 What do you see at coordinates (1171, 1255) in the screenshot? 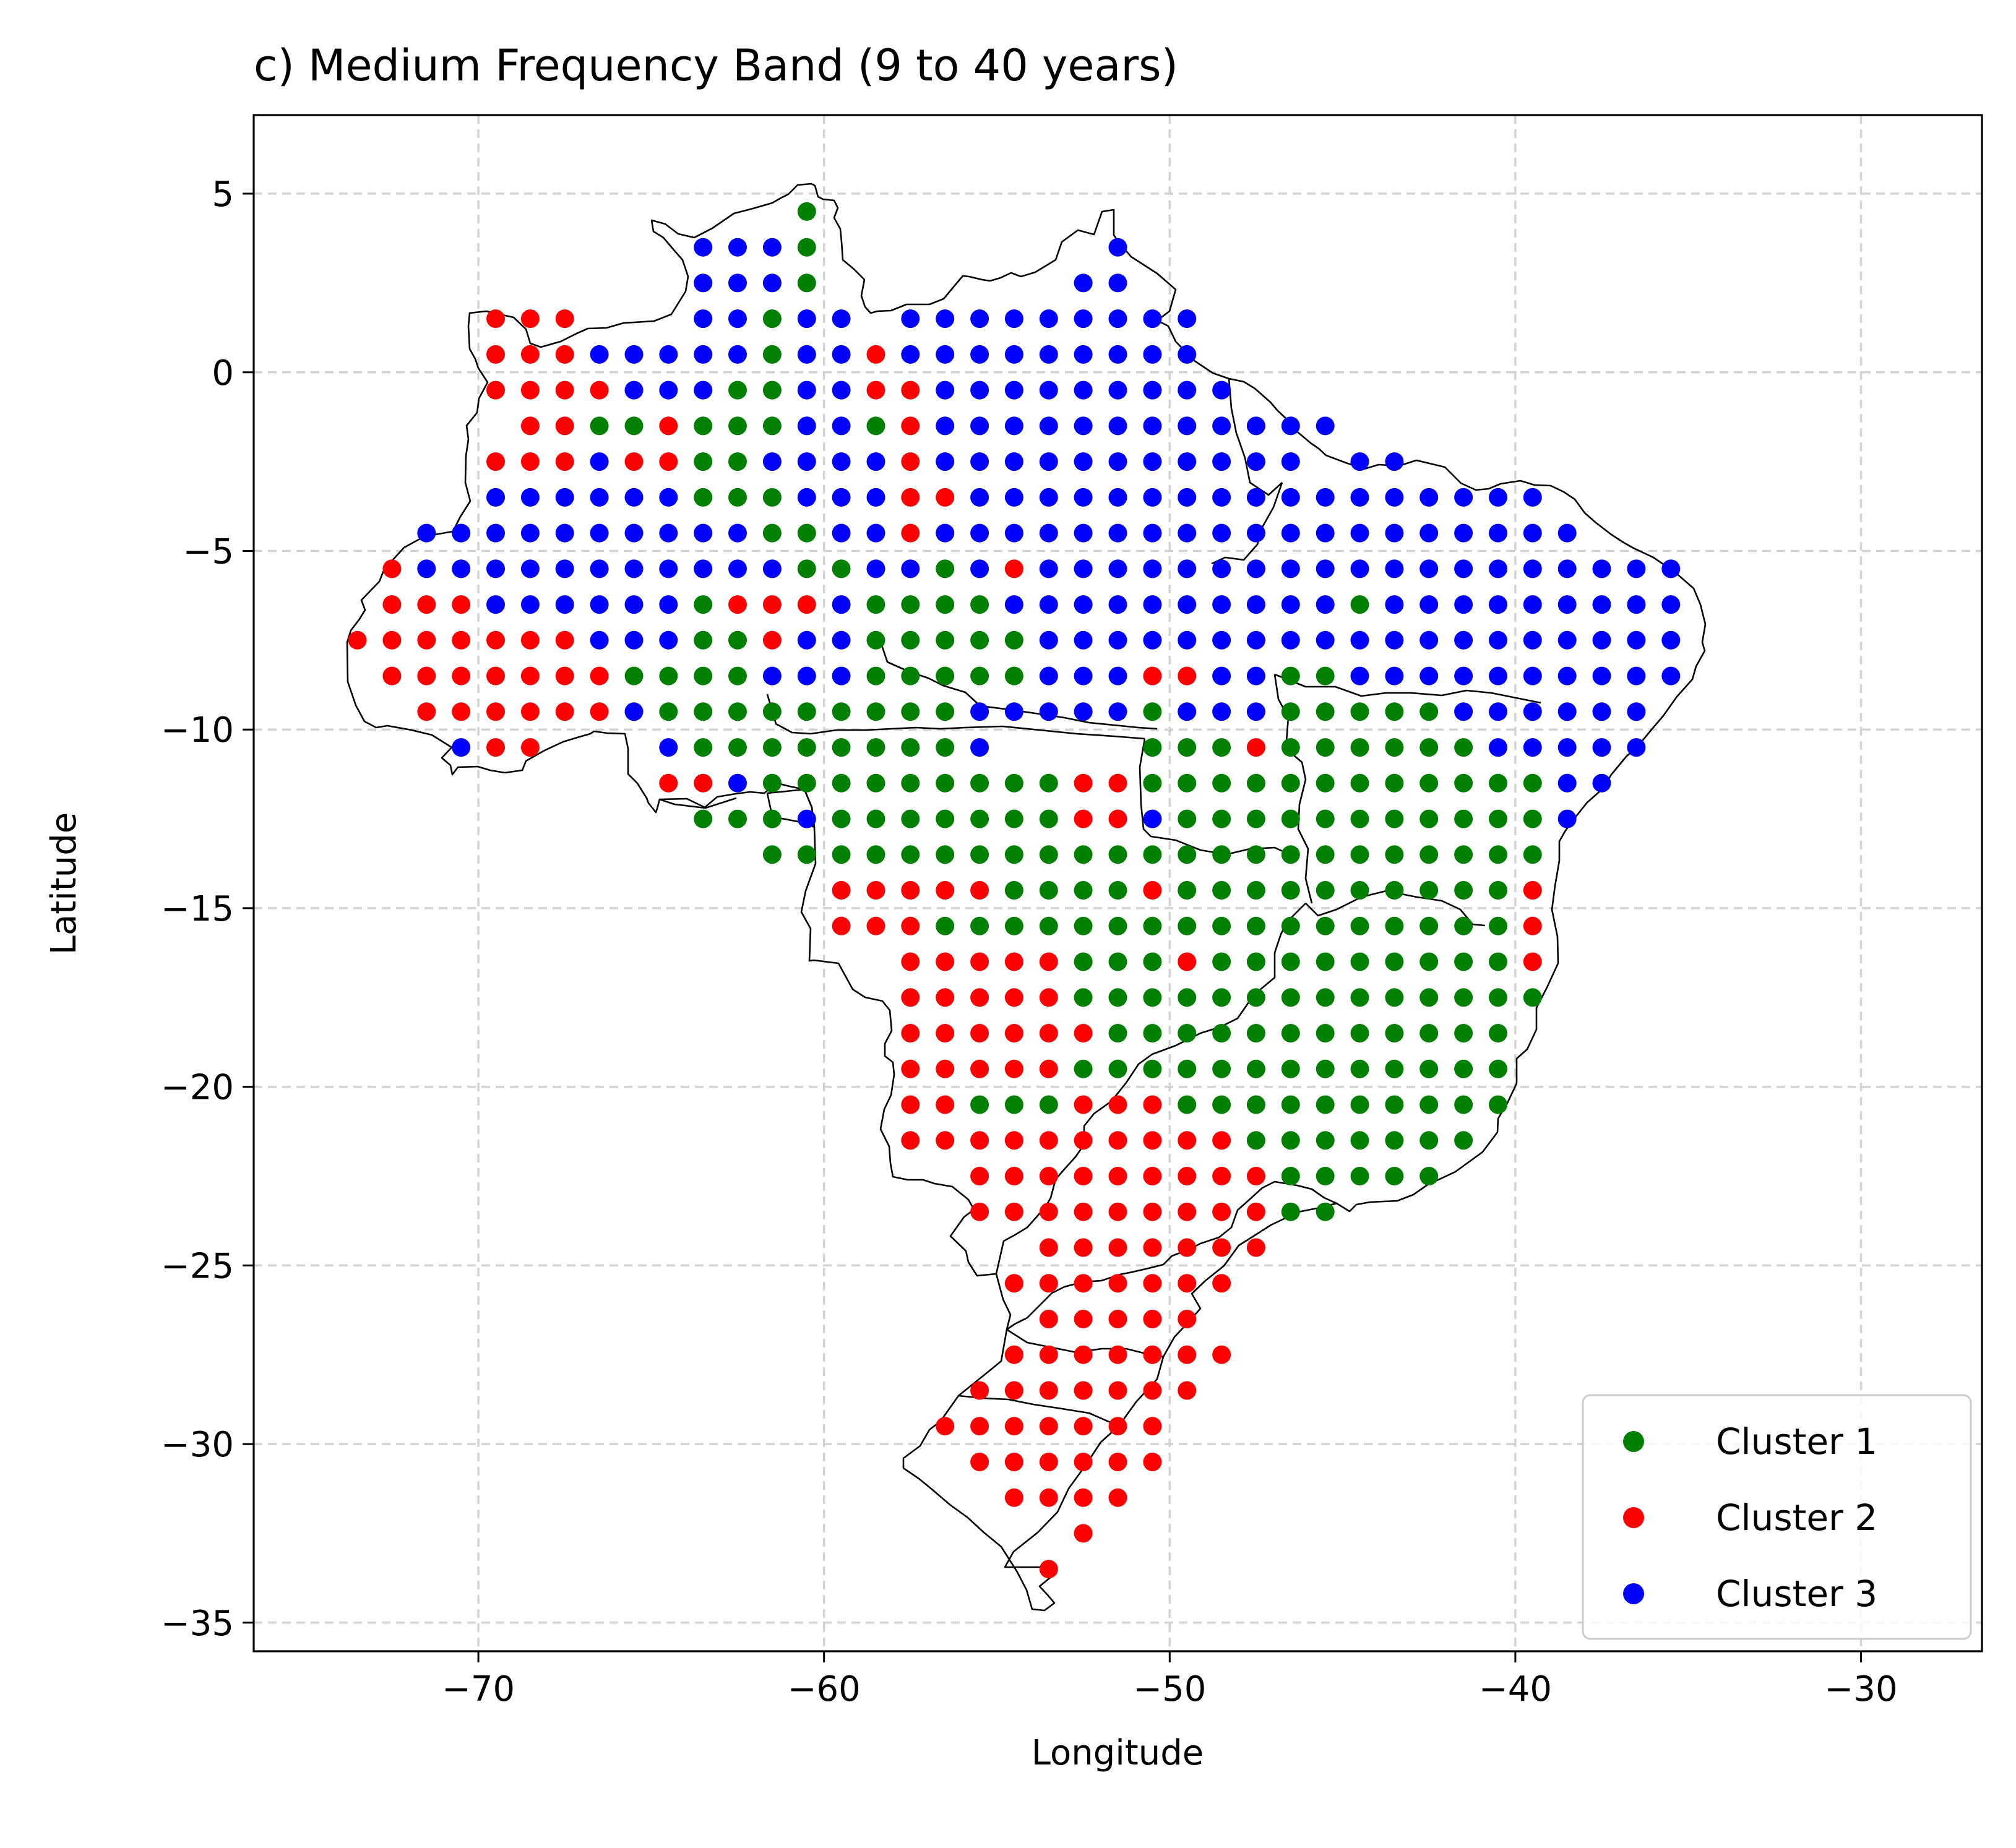
I see `state-border` at bounding box center [1171, 1255].